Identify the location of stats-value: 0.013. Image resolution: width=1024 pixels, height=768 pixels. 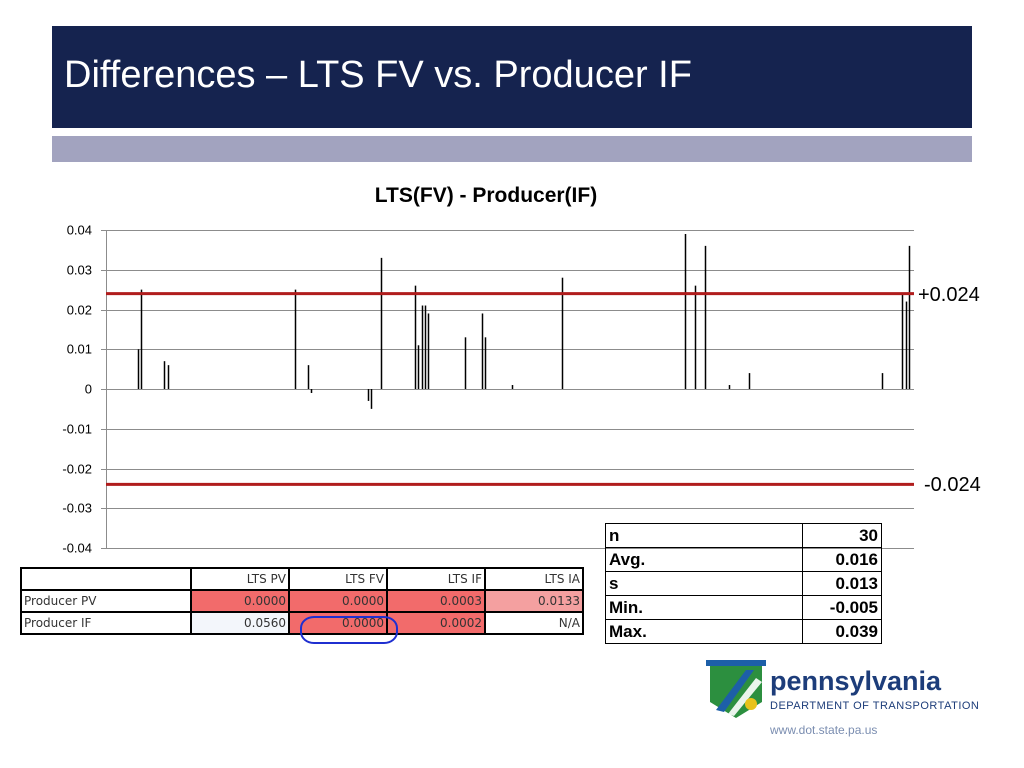
(842, 583).